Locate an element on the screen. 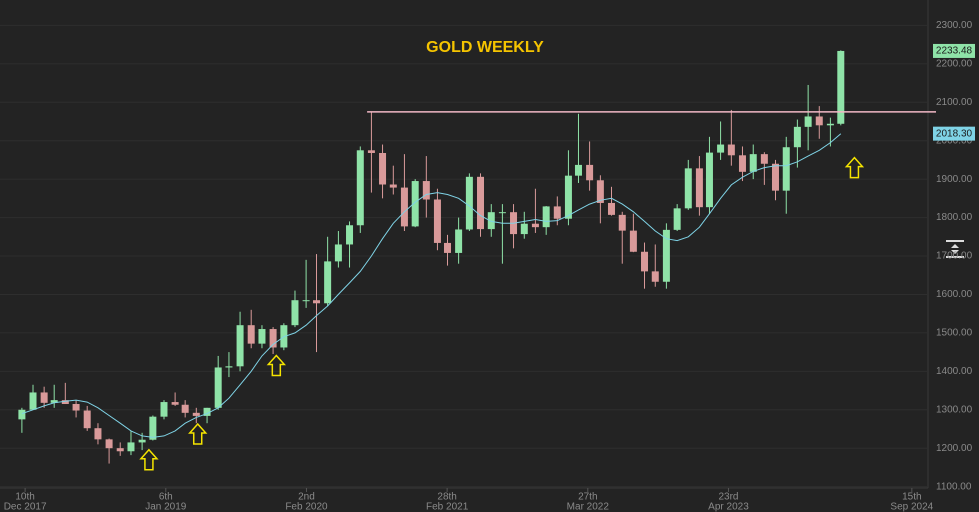 This screenshot has height=512, width=979. x-tick-sublabel: Sep 2024 is located at coordinates (911, 507).